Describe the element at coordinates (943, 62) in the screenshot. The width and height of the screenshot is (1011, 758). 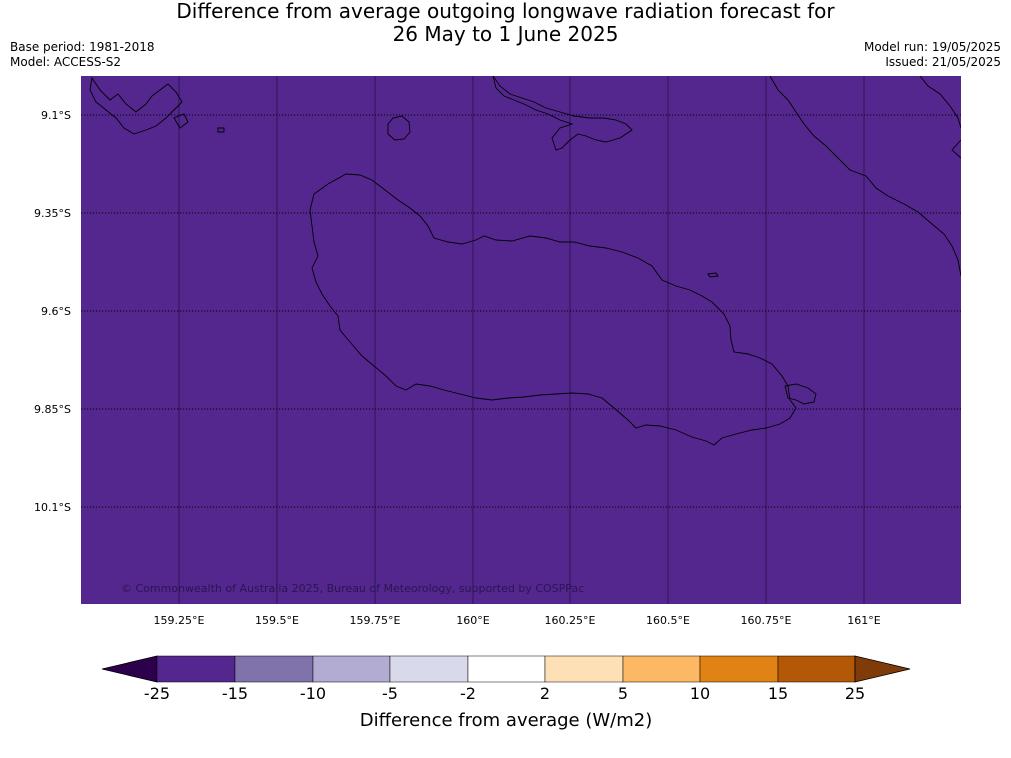
I see `issued-date: Issued: 21/05/2025` at that location.